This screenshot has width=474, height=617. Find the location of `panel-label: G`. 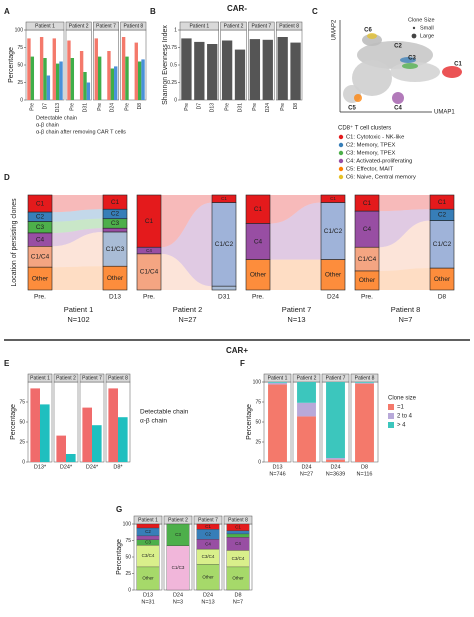

panel-label: G is located at coordinates (119, 509).